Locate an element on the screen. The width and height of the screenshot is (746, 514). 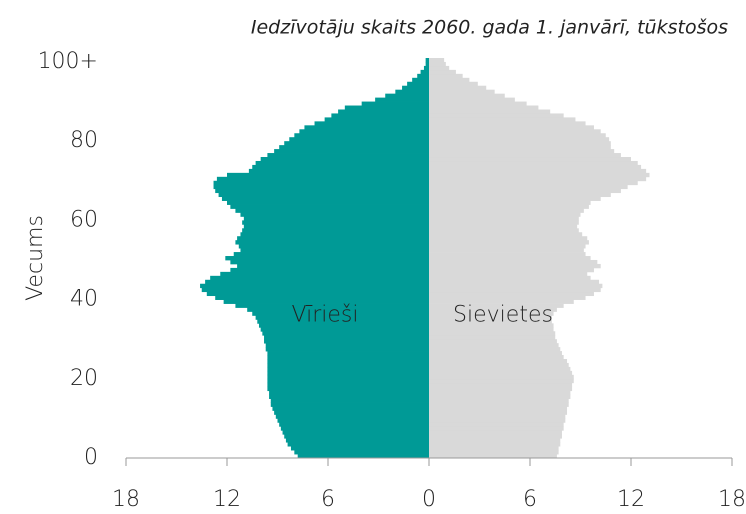
y-tick-label: 60 is located at coordinates (84, 219).